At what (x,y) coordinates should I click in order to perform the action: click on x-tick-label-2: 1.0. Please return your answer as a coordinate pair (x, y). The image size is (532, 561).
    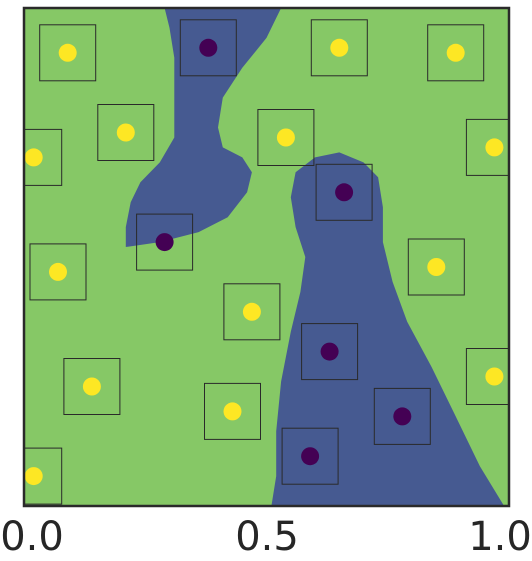
    Looking at the image, I should click on (500, 537).